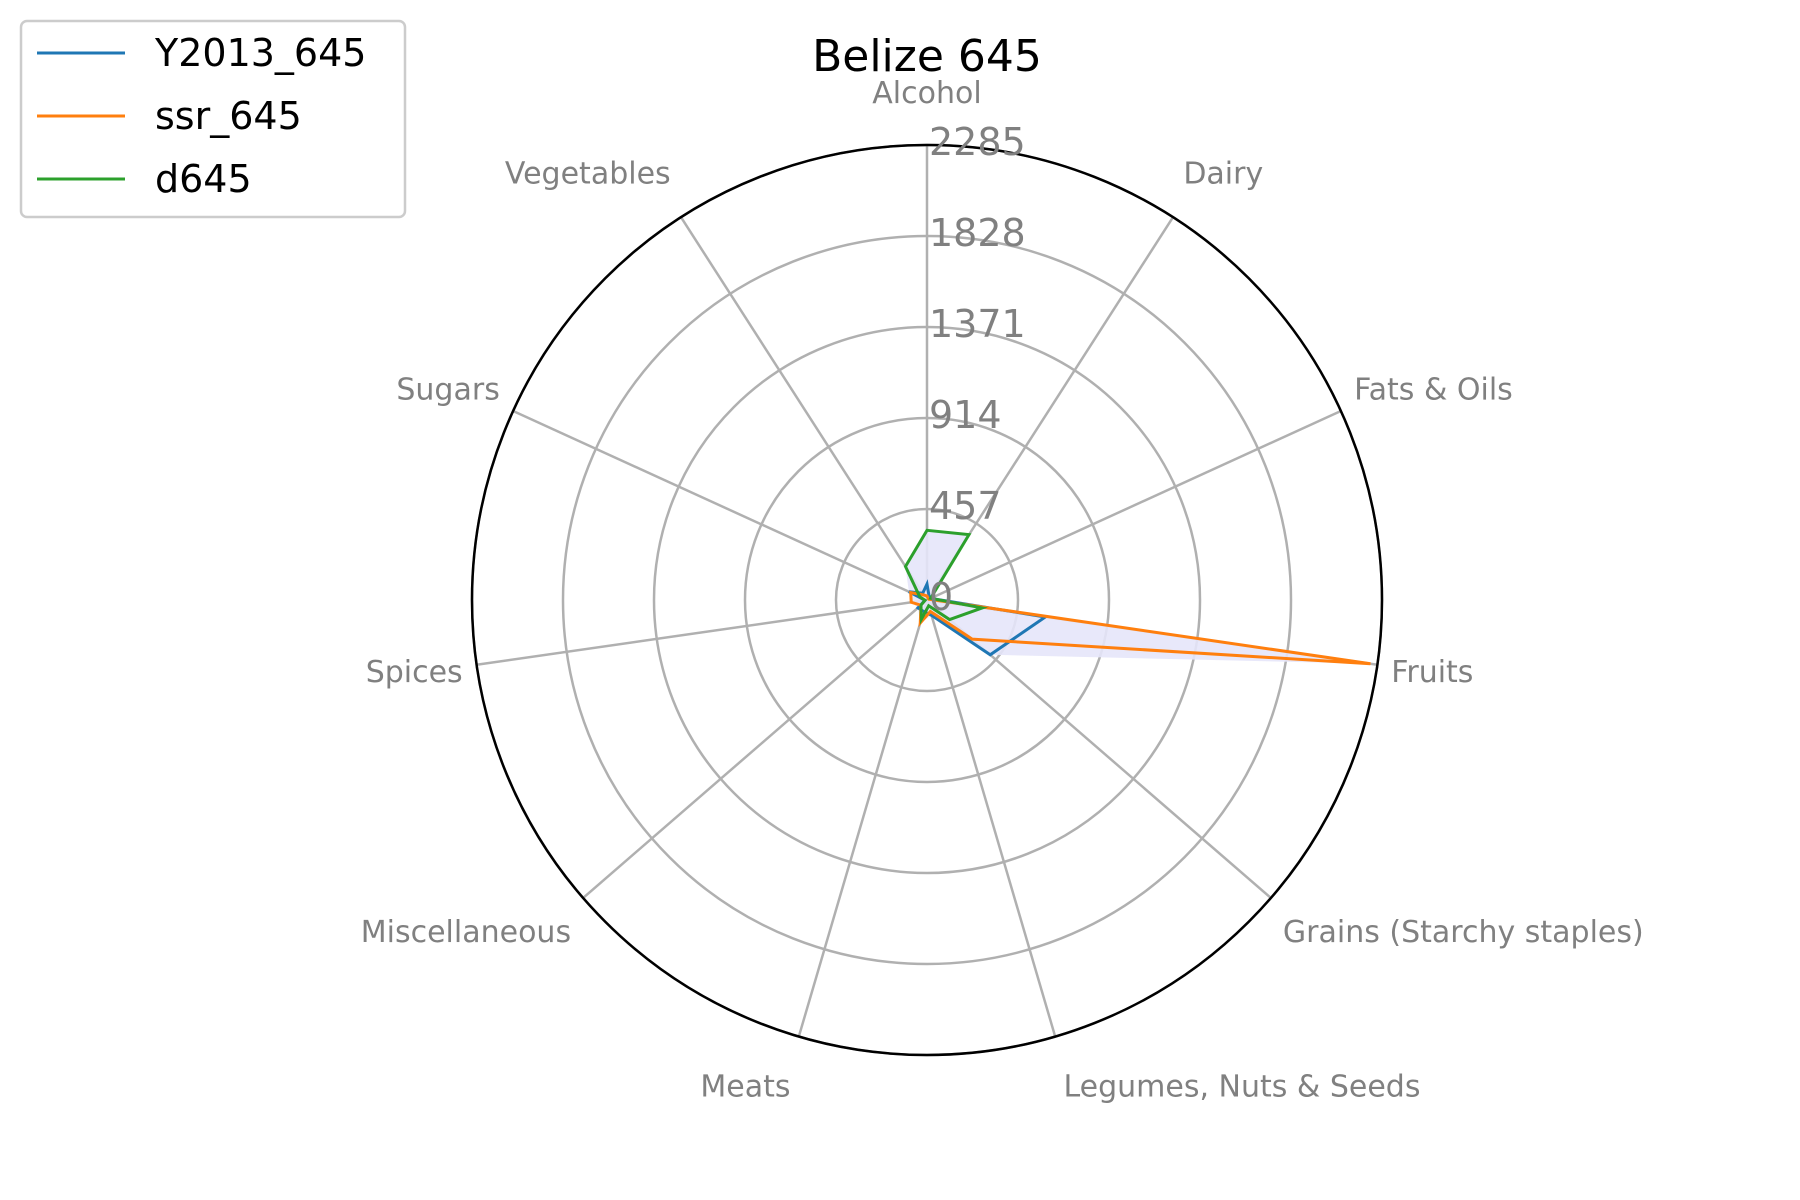  What do you see at coordinates (965, 415) in the screenshot?
I see `radial-tick-label: 914` at bounding box center [965, 415].